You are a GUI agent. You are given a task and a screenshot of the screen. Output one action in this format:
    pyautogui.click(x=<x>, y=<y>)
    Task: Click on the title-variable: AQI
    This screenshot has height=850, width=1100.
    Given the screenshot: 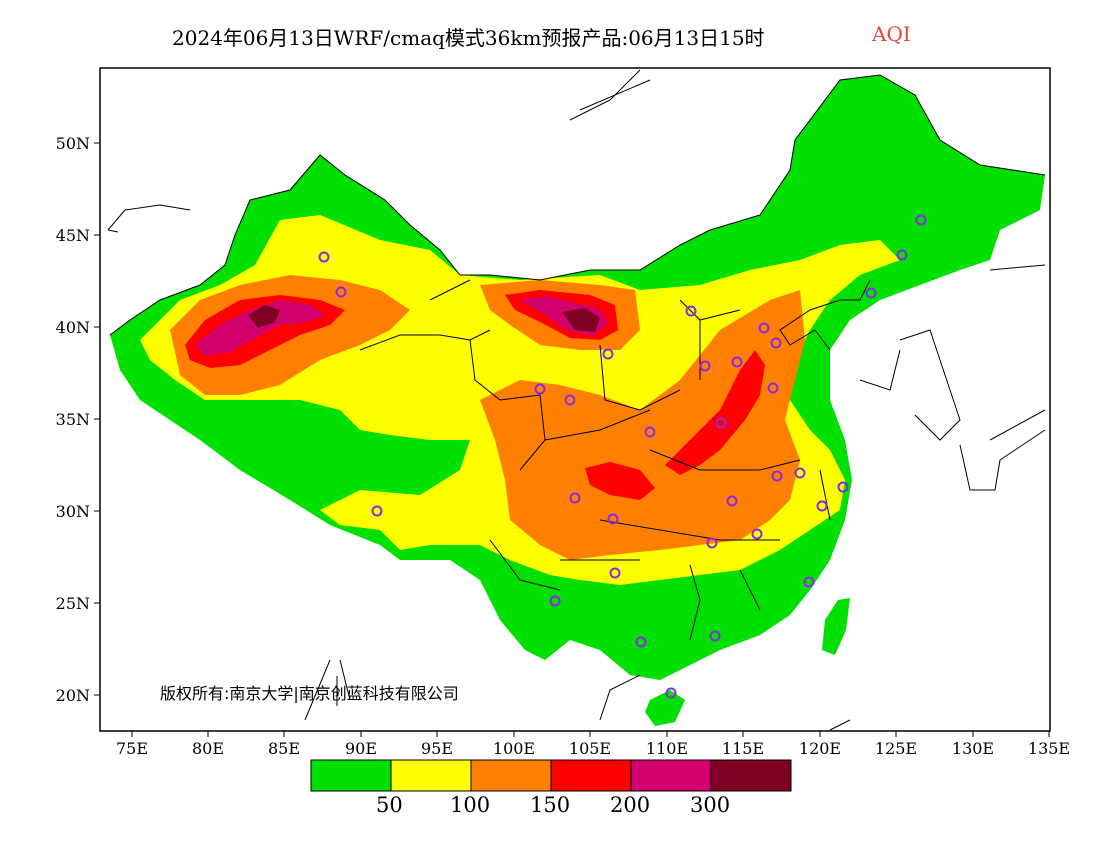 What is the action you would take?
    pyautogui.click(x=891, y=34)
    